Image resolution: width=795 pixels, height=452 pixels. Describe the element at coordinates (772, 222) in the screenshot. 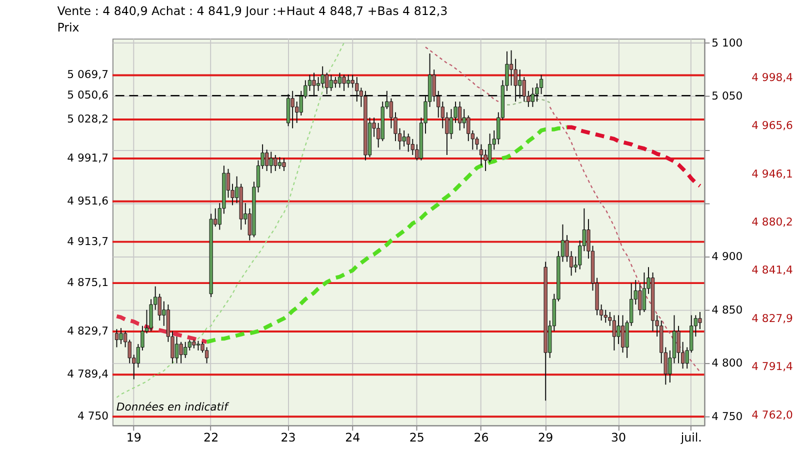

I see `text: 4 880,2` at that location.